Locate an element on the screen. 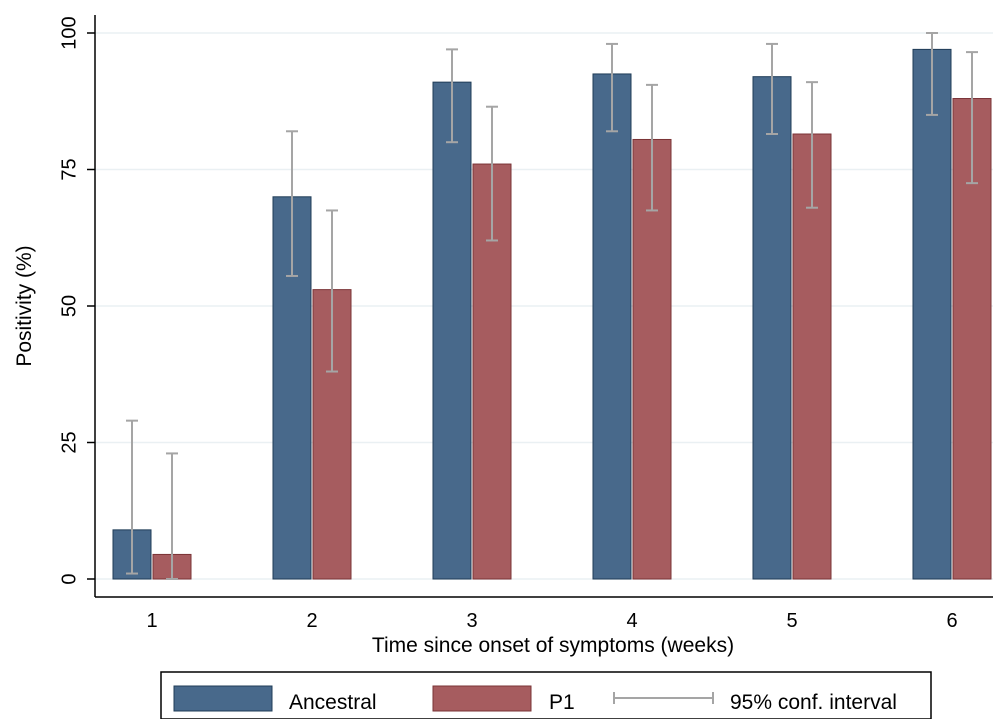 This screenshot has width=998, height=719. legend-label-p1: P1 is located at coordinates (562, 702).